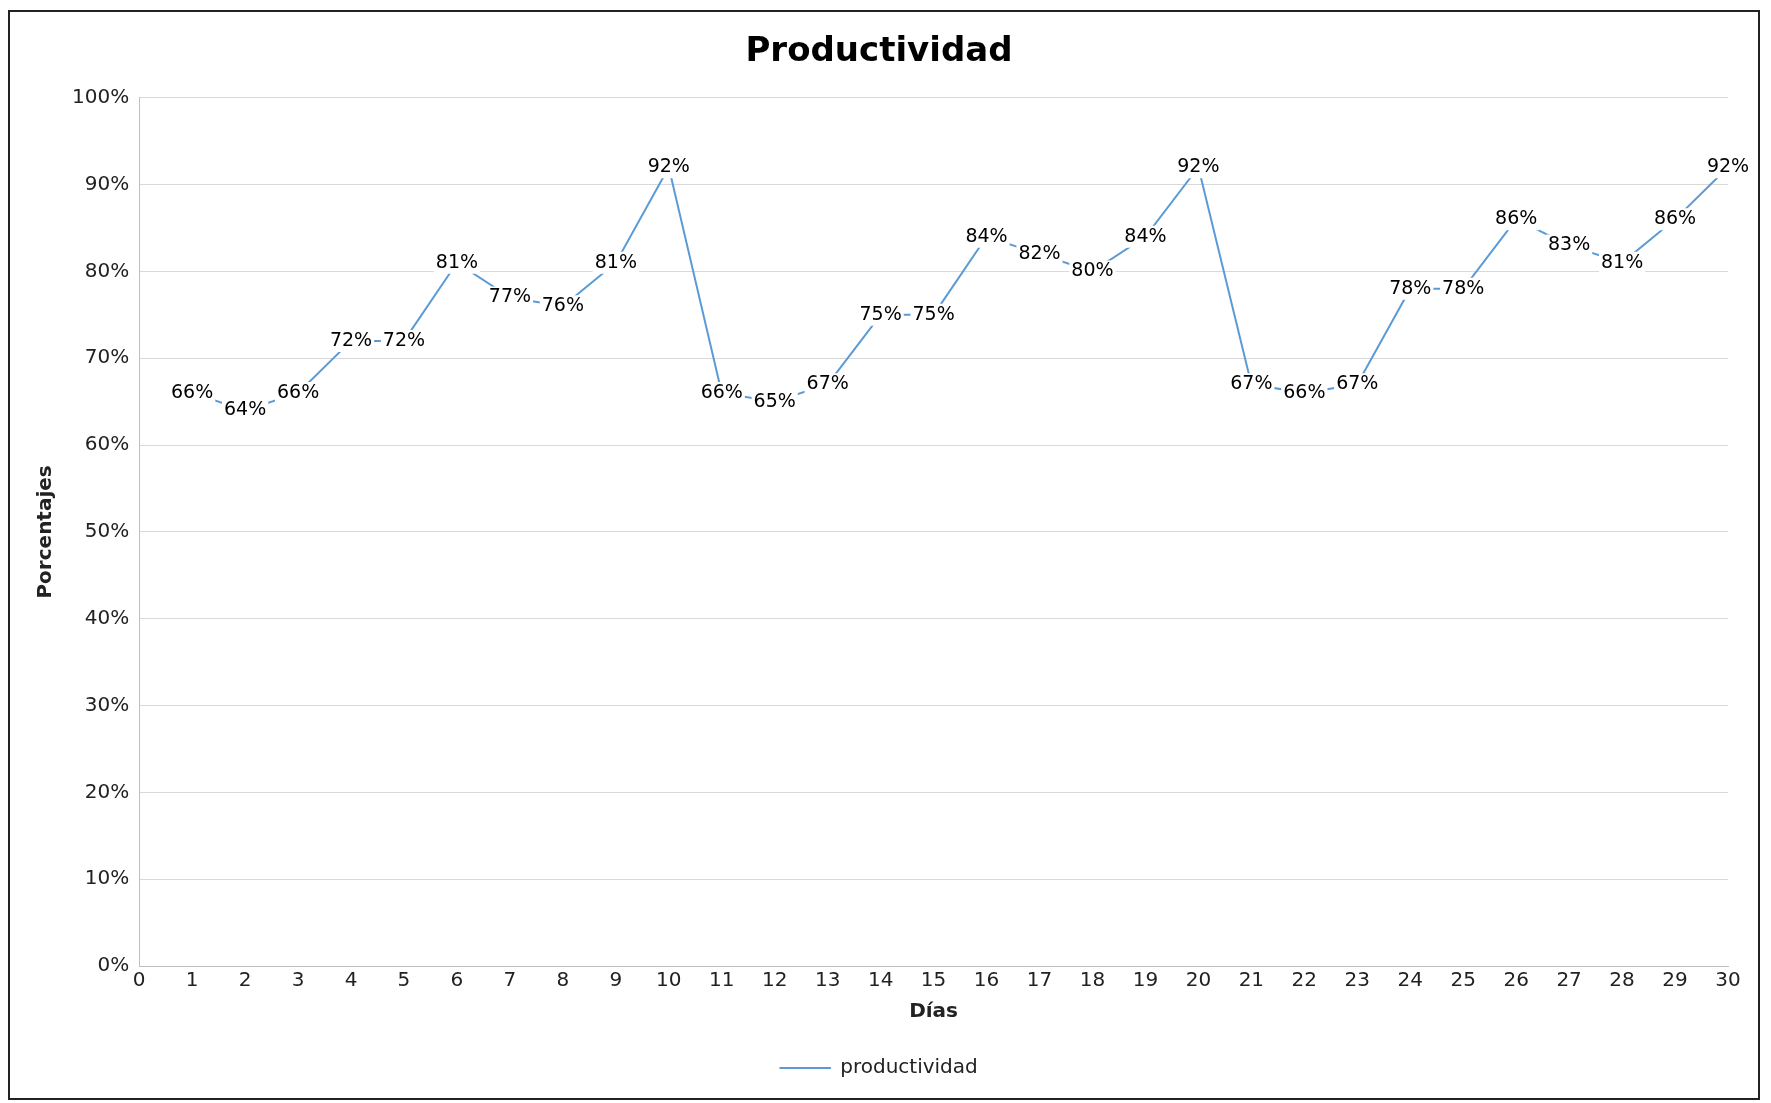 The width and height of the screenshot is (1771, 1103). What do you see at coordinates (1092, 269) in the screenshot?
I see `data-label: 80%` at bounding box center [1092, 269].